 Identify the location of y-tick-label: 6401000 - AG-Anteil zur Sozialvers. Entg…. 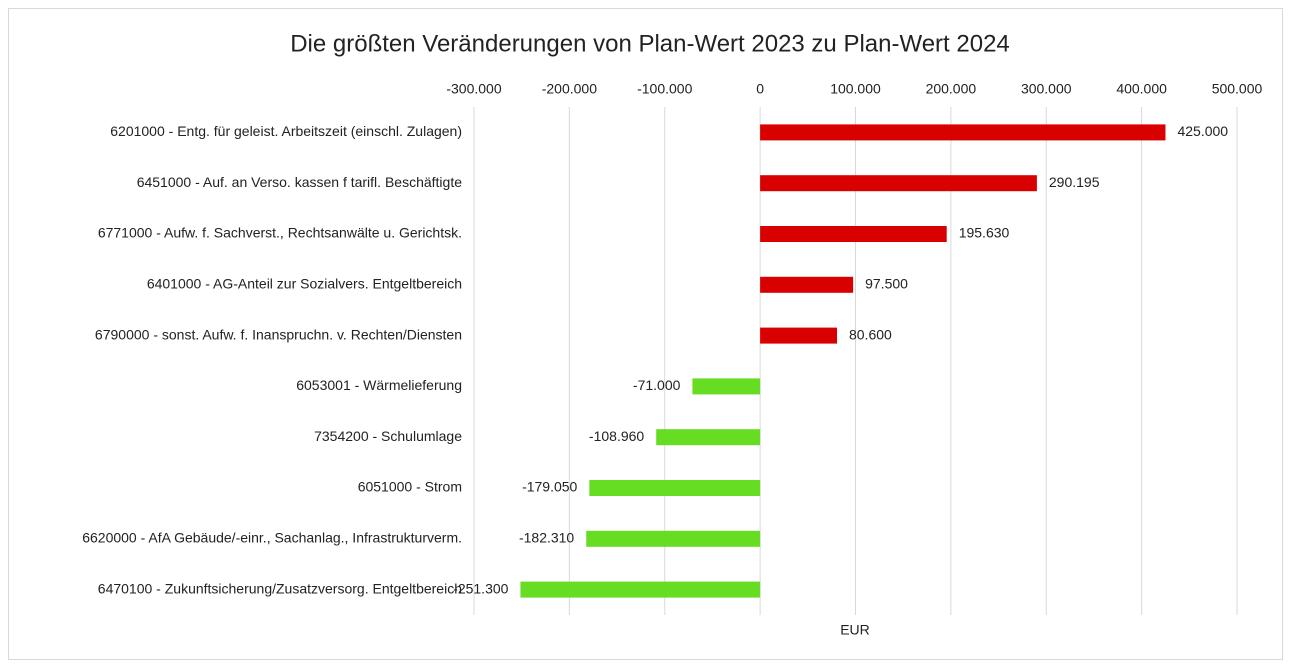
(304, 284).